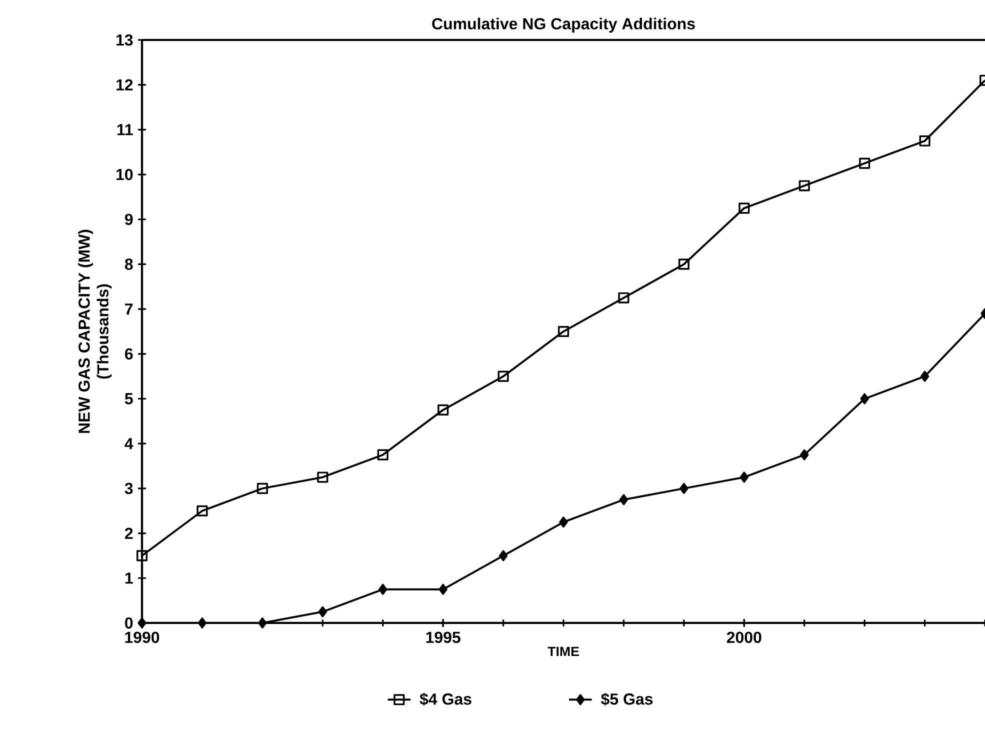 The height and width of the screenshot is (730, 985). I want to click on x-axis-title: TIME, so click(563, 651).